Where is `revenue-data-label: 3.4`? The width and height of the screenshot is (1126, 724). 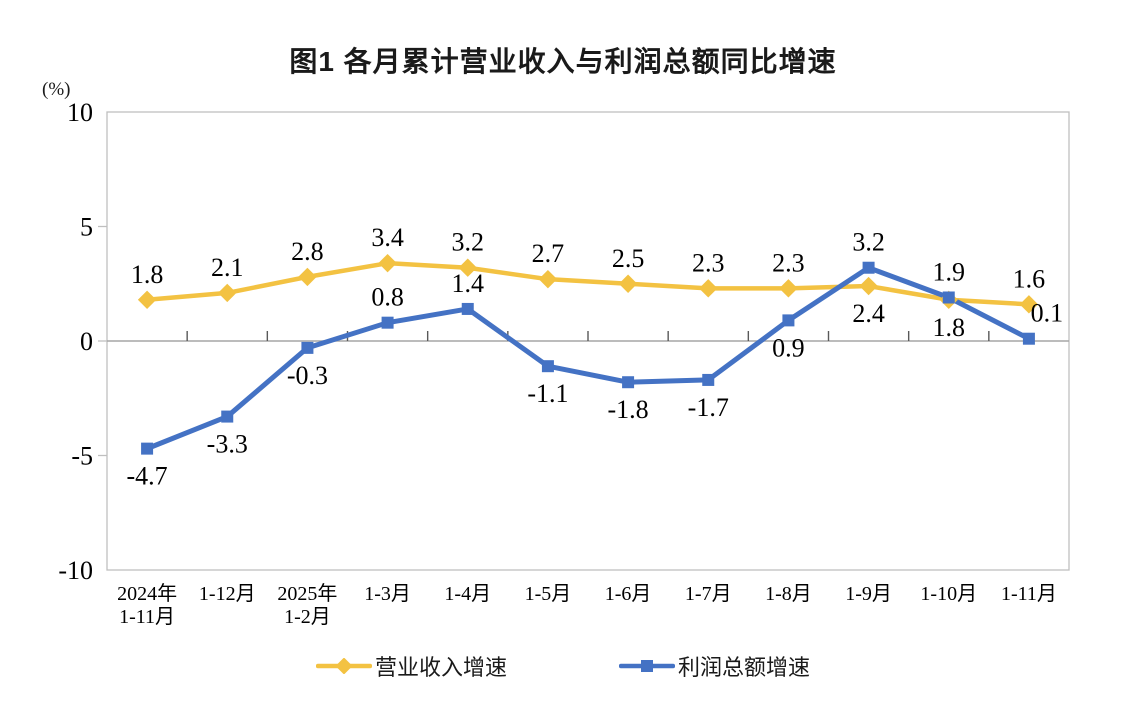
revenue-data-label: 3.4 is located at coordinates (387, 237).